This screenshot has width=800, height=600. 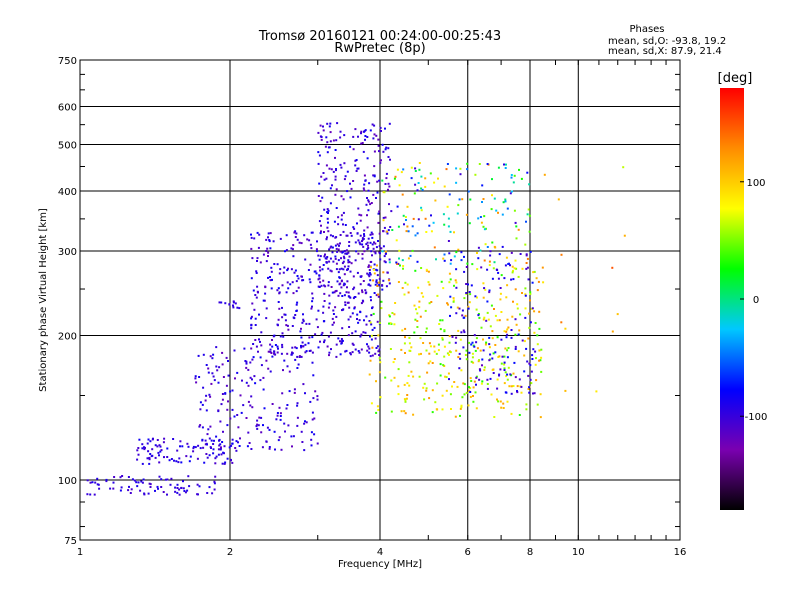 I want to click on y-tick-label: 200, so click(x=67, y=337).